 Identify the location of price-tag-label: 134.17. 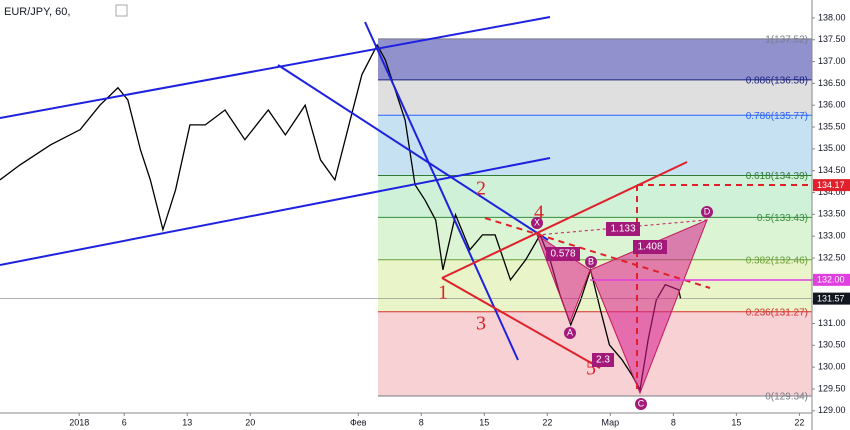
(831, 185).